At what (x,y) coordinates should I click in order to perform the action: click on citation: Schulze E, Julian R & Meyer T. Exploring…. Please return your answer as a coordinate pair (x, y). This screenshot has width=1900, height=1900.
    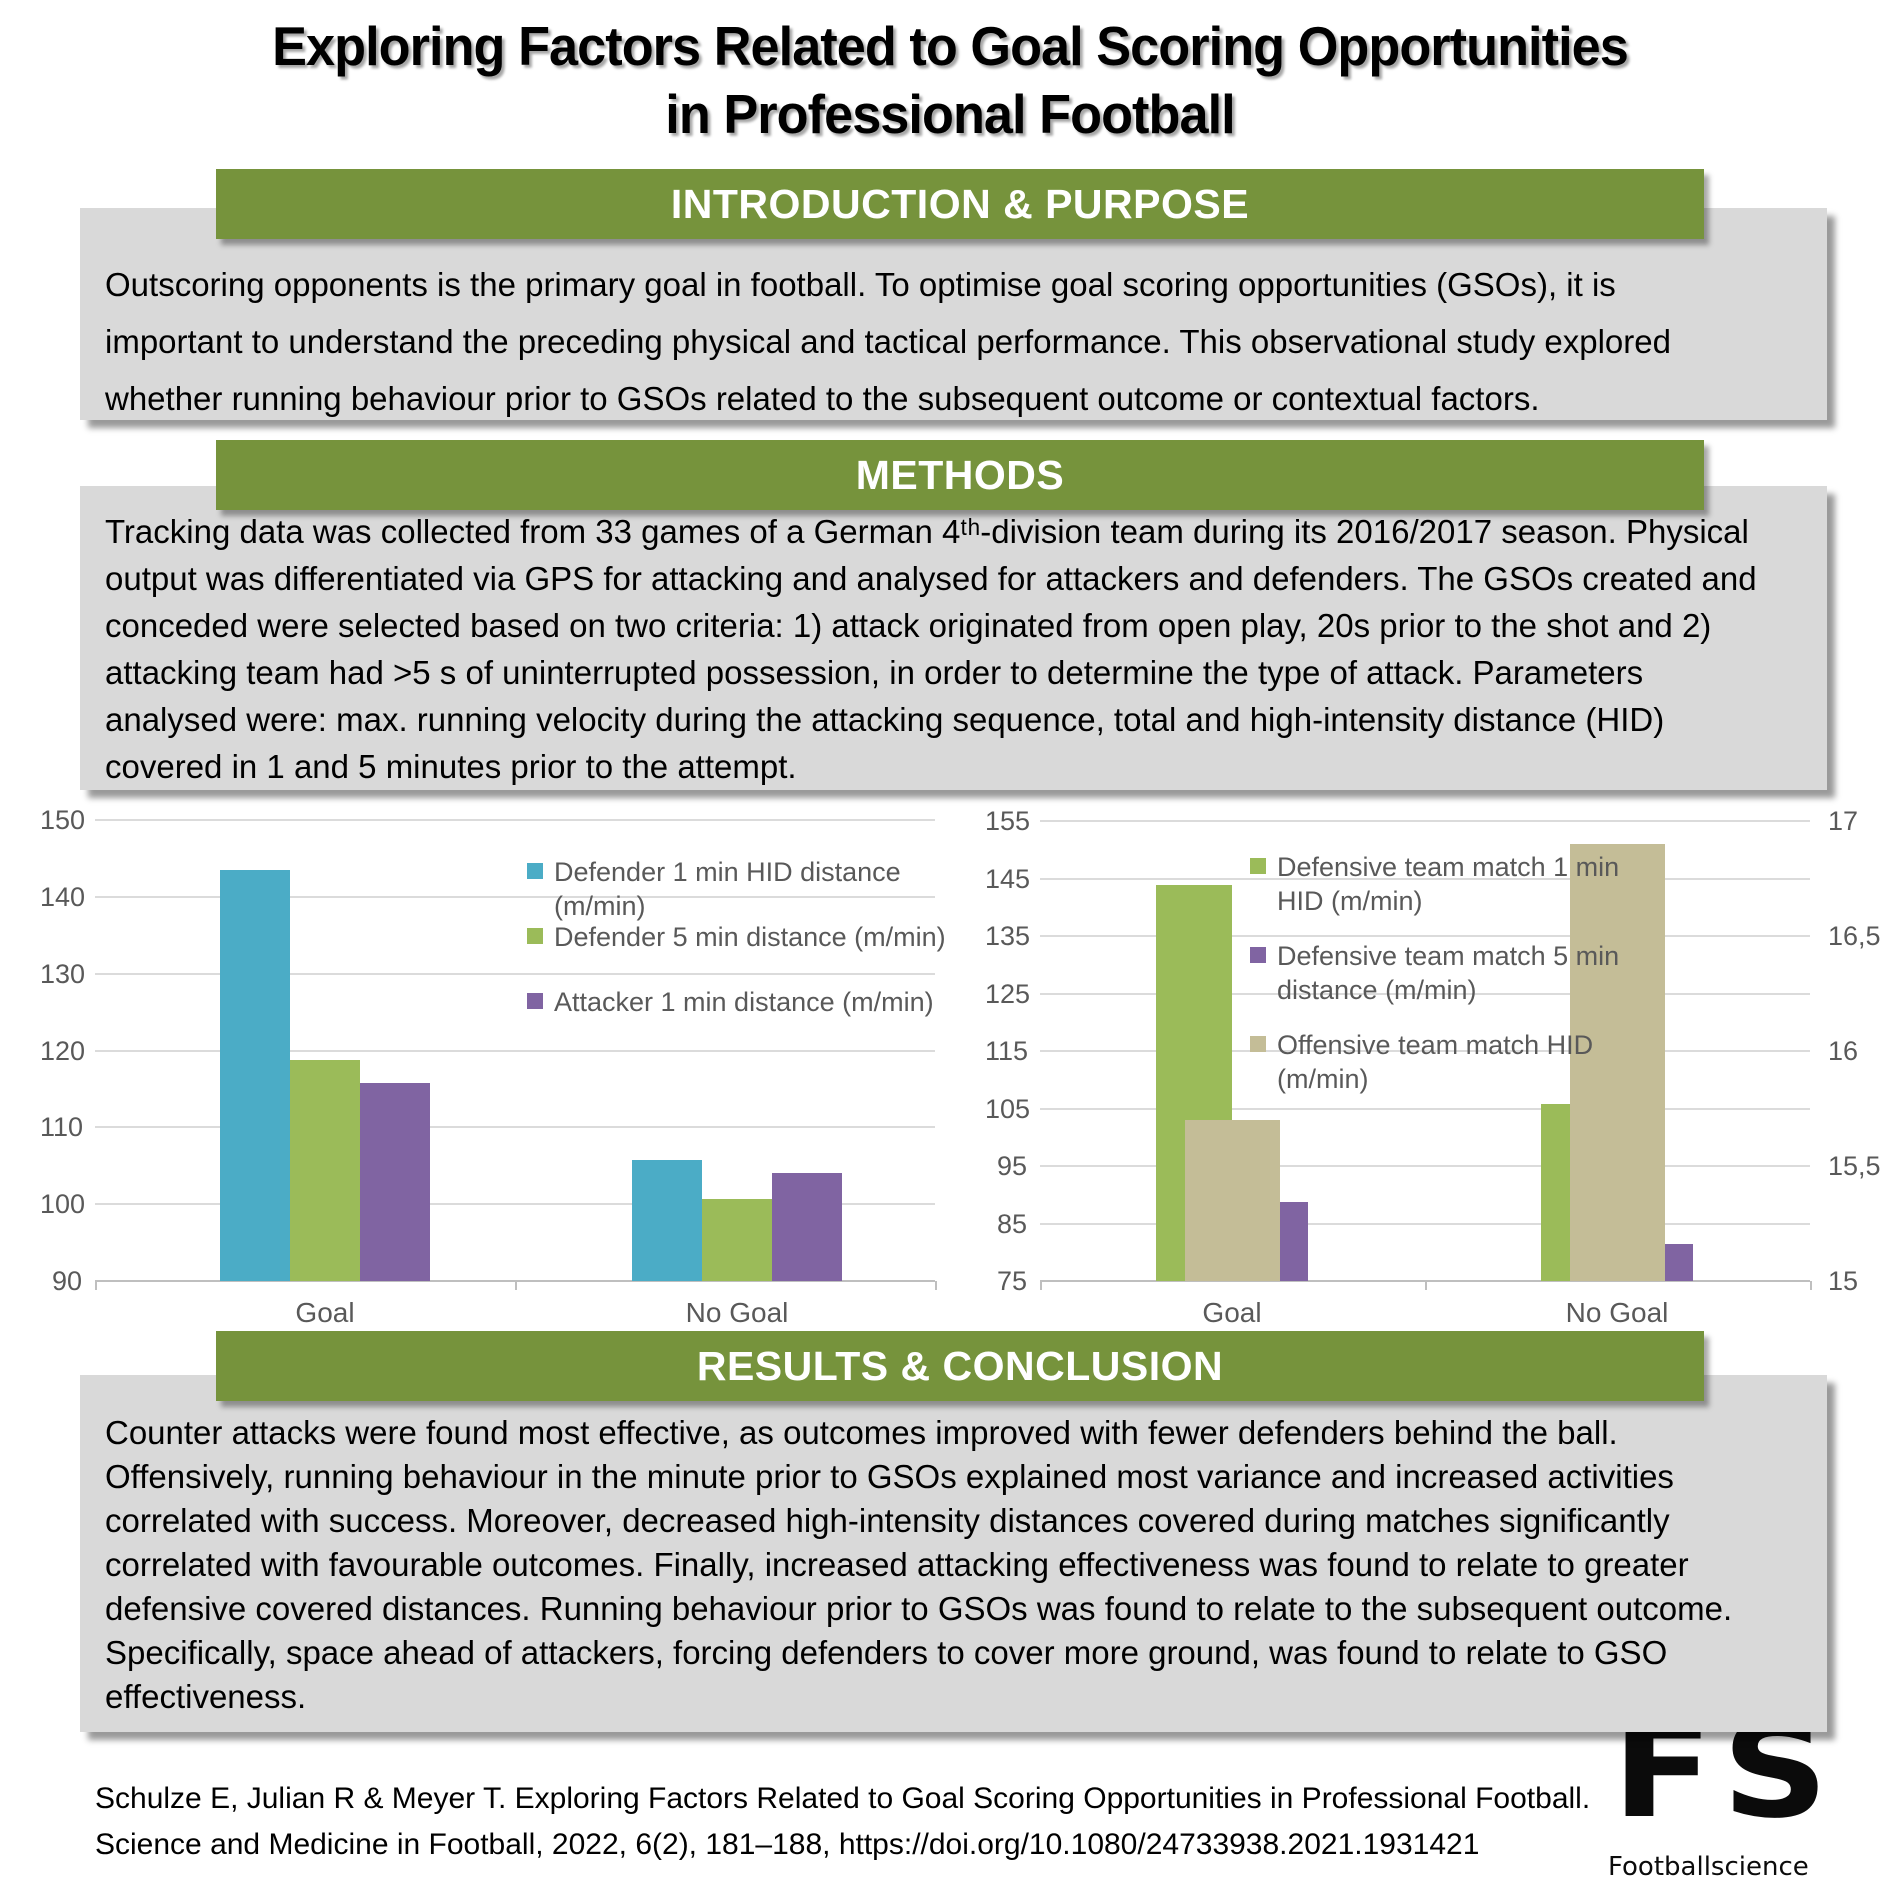
    Looking at the image, I should click on (842, 1822).